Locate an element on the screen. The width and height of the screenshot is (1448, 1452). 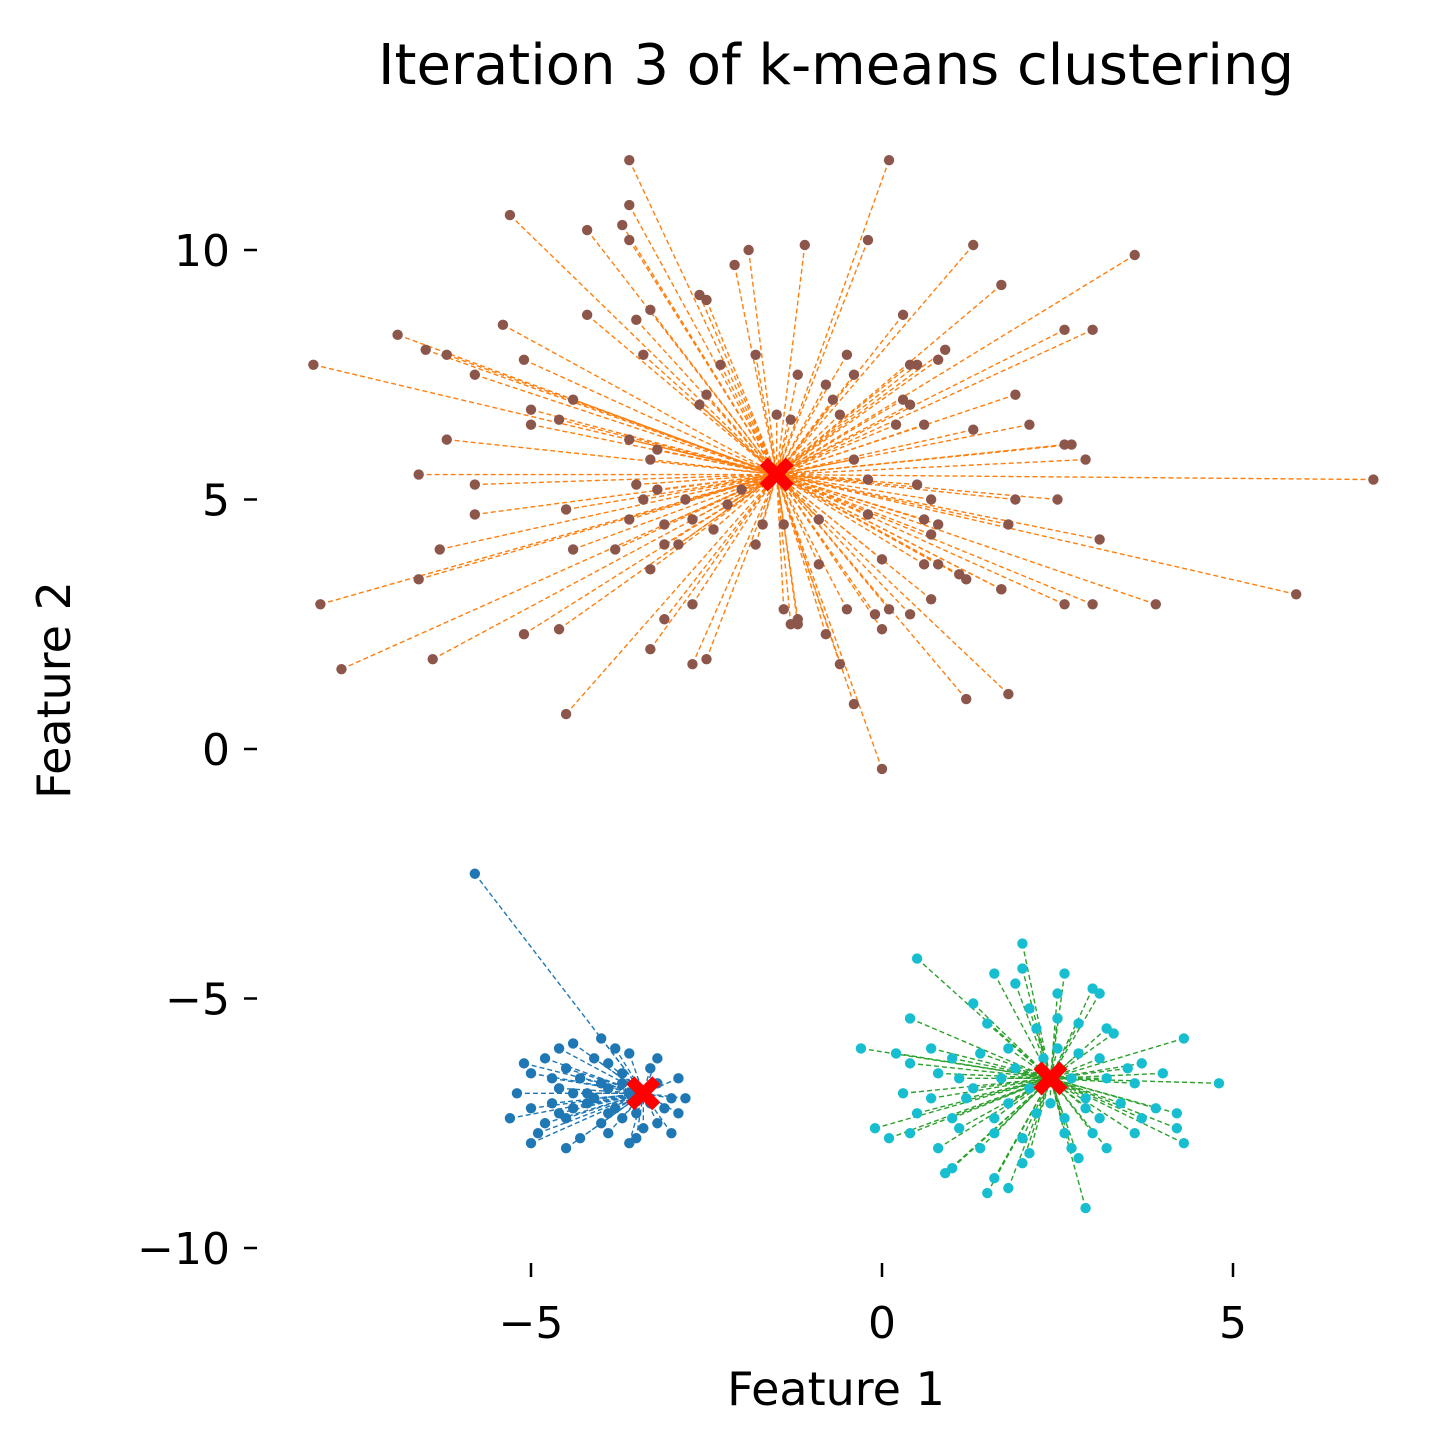
y-tick-label: 0 is located at coordinates (216, 750).